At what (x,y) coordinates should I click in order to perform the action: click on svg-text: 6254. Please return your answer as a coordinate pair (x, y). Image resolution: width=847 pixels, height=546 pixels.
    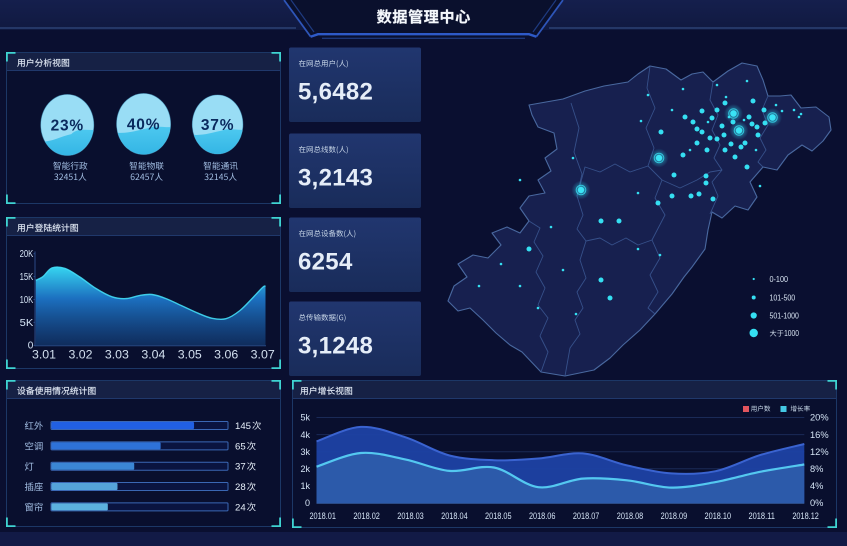
    Looking at the image, I should click on (325, 262).